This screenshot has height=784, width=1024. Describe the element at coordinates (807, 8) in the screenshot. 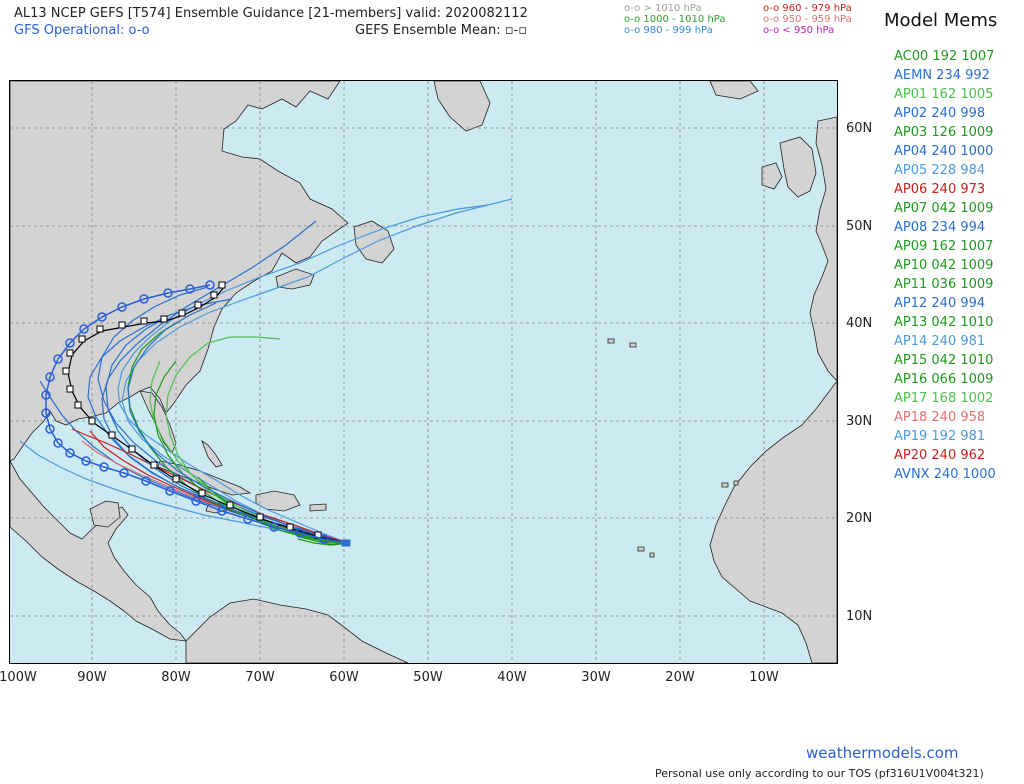

I see `pressure-key-960-979: o-o 960 - 979 hPa` at that location.